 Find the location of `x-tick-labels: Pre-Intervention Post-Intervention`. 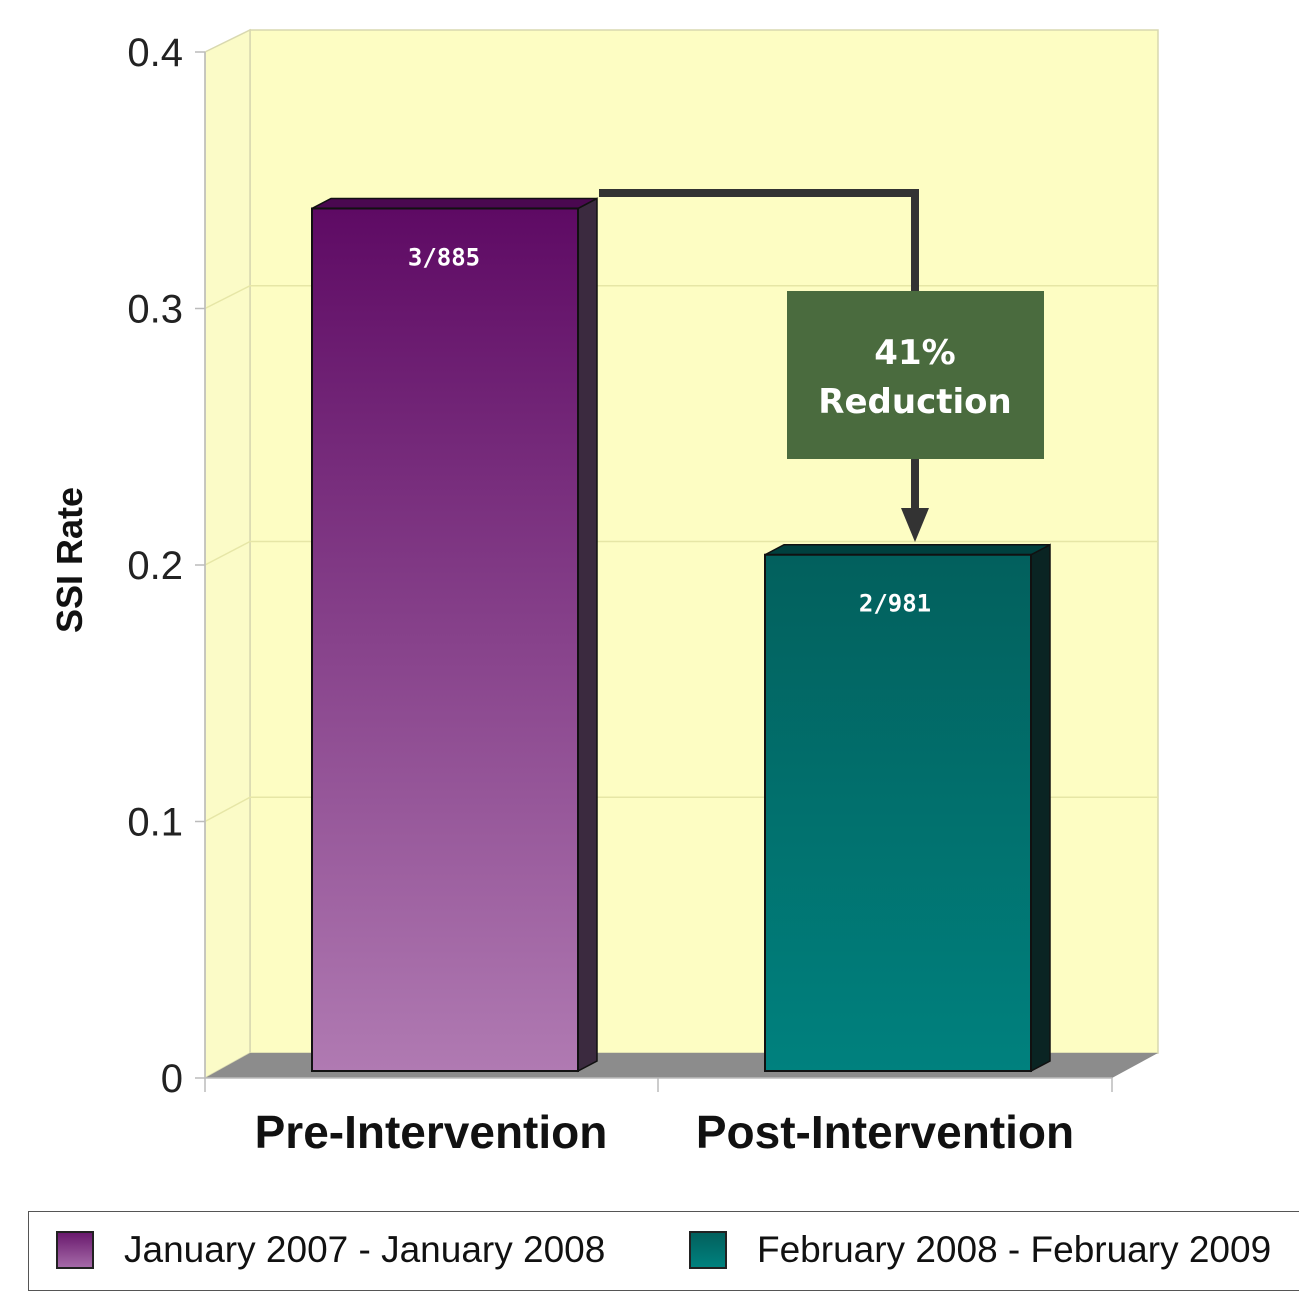

x-tick-labels: Pre-Intervention Post-Intervention is located at coordinates (664, 1132).